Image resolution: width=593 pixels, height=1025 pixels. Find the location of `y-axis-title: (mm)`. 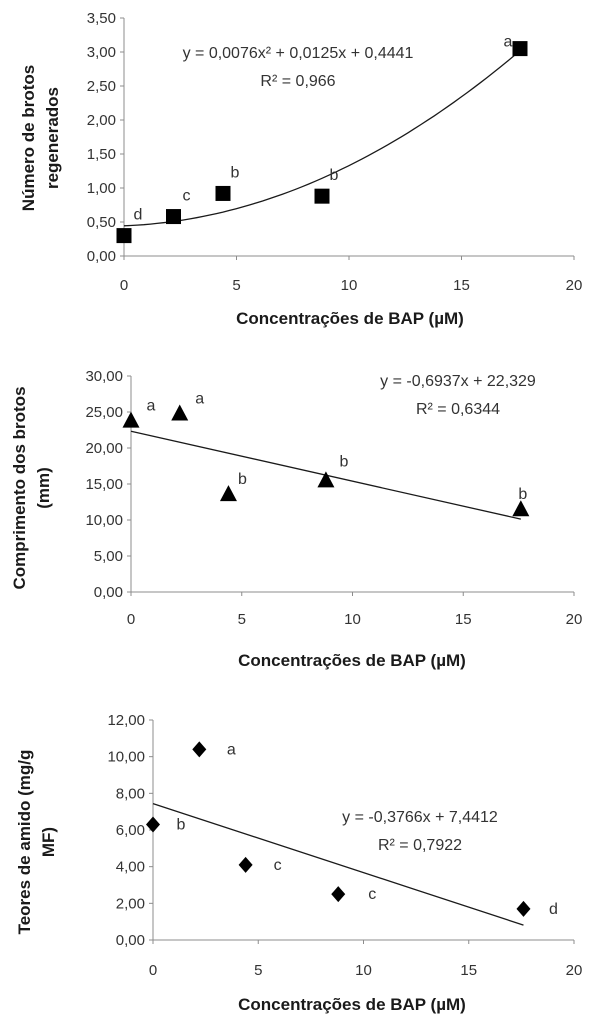

y-axis-title: (mm) is located at coordinates (43, 488).